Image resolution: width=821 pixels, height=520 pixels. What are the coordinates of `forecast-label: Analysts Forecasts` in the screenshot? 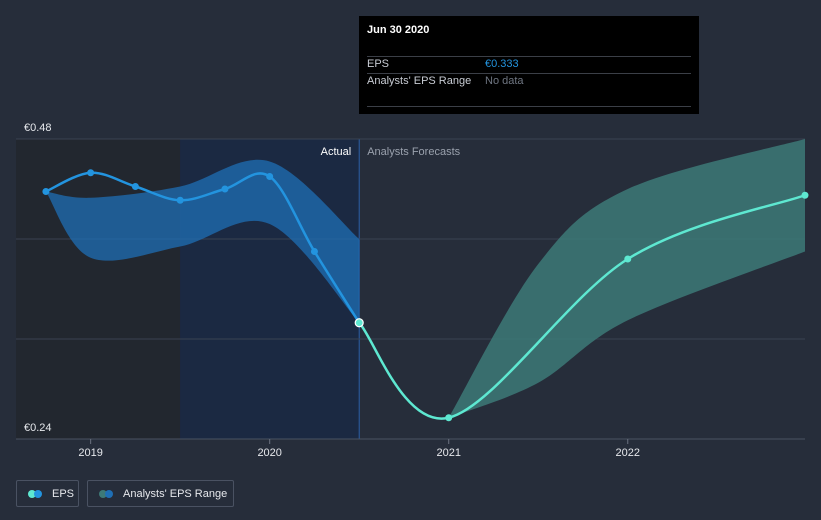 It's located at (413, 152).